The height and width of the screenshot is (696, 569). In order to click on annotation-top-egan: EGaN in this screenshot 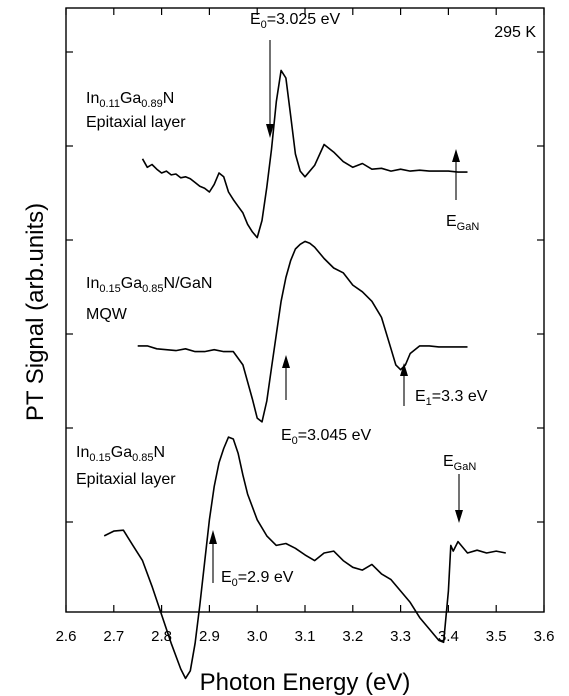, I will do `click(462, 191)`.